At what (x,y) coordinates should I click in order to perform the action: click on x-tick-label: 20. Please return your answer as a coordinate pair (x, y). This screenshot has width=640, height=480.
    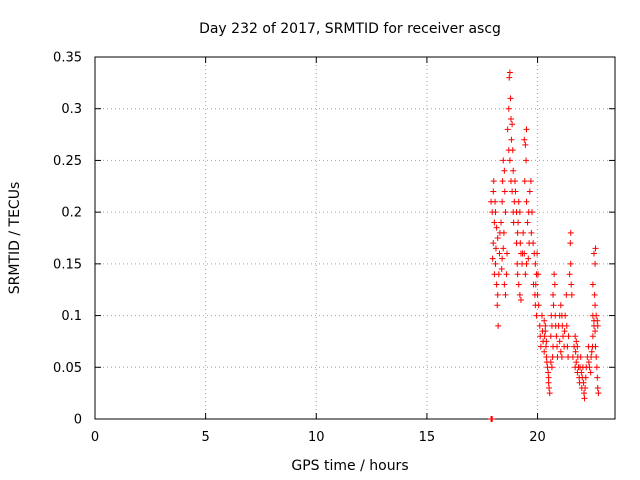
    Looking at the image, I should click on (537, 437).